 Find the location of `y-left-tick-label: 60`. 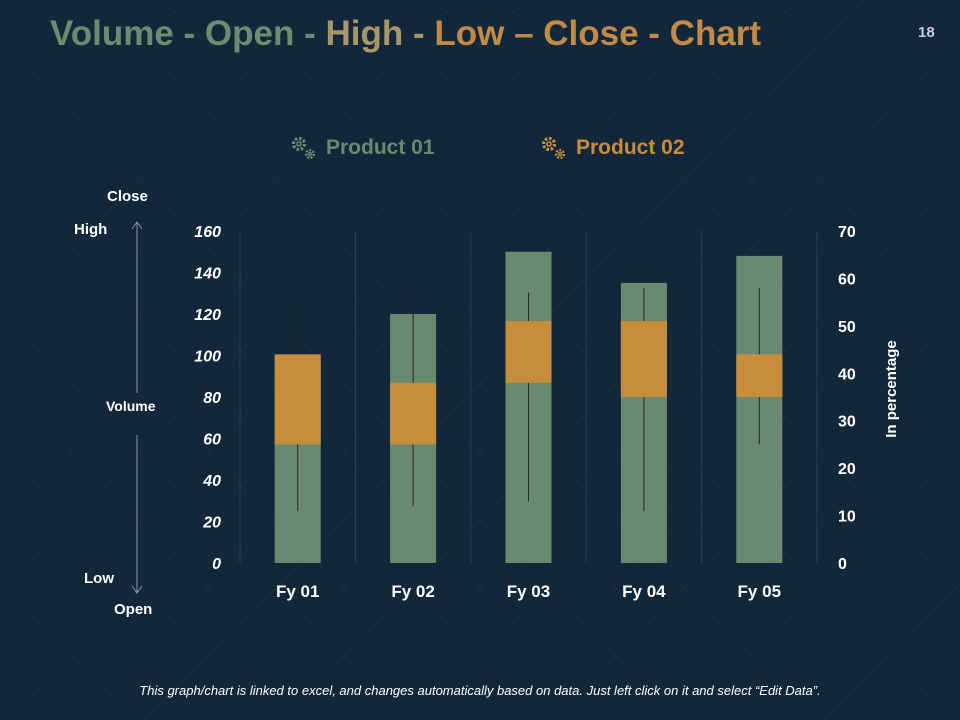

y-left-tick-label: 60 is located at coordinates (212, 440).